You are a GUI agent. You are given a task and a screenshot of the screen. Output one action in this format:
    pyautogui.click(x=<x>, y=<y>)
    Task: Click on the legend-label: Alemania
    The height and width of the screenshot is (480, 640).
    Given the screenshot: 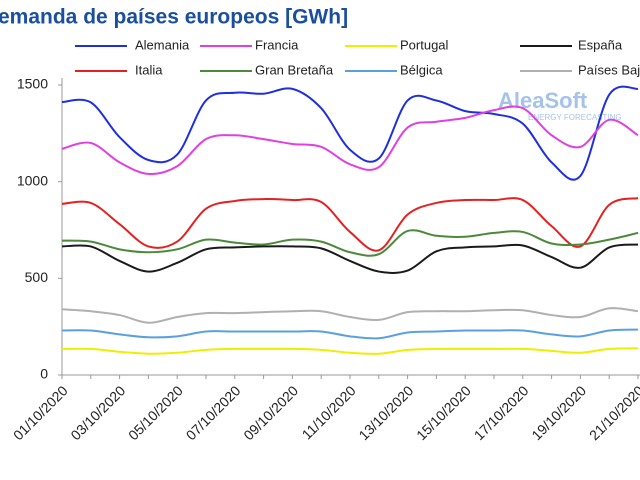 What is the action you would take?
    pyautogui.click(x=162, y=44)
    